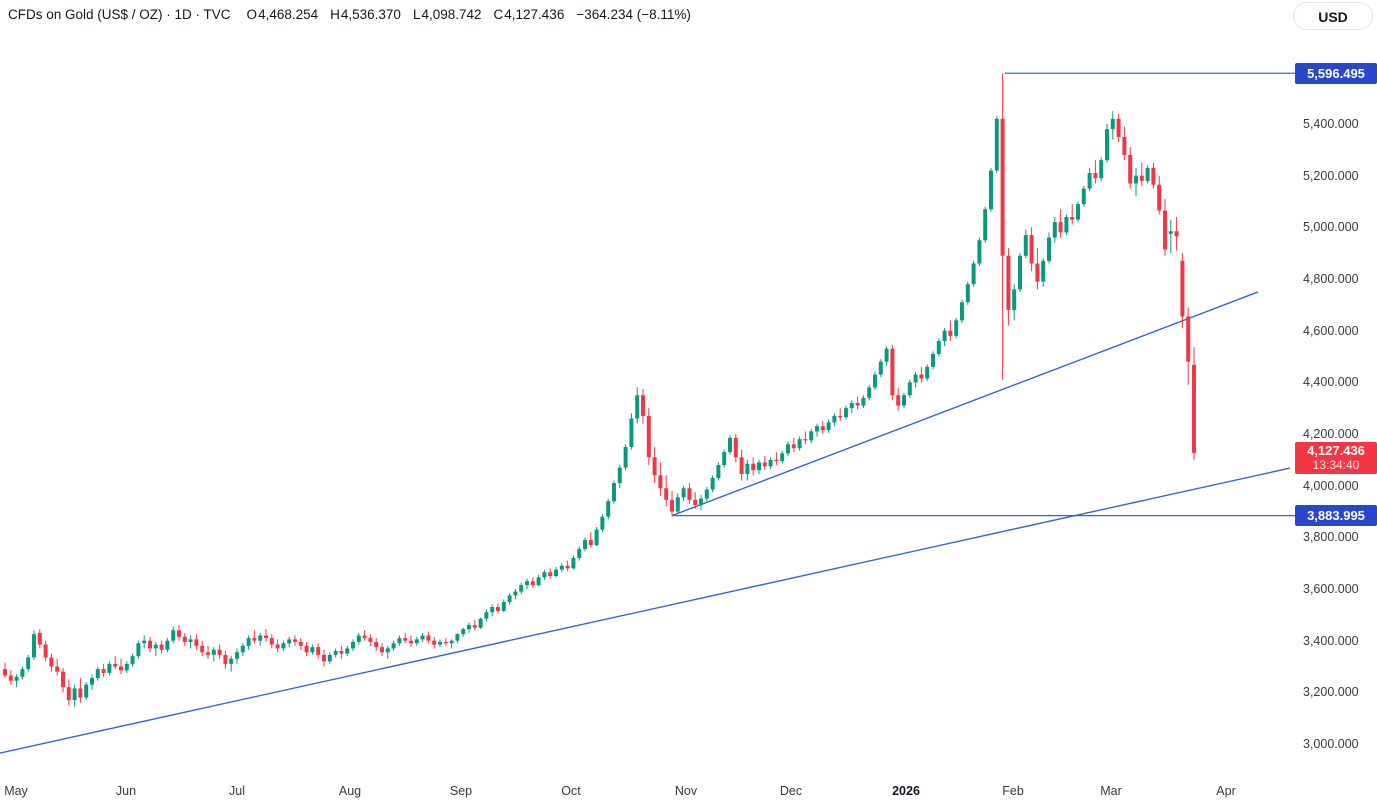  I want to click on time-tick: Apr, so click(1226, 791).